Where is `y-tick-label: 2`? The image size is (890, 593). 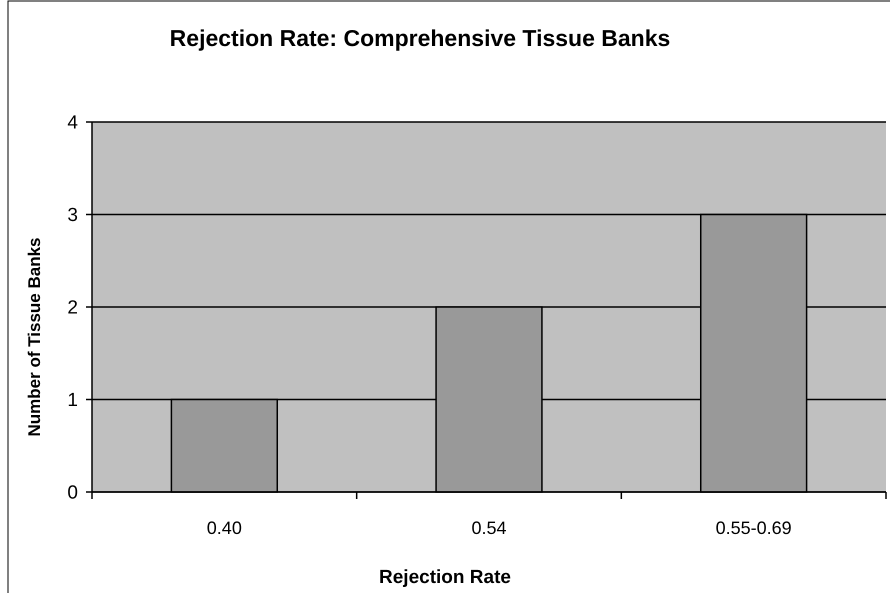
y-tick-label: 2 is located at coordinates (72, 308).